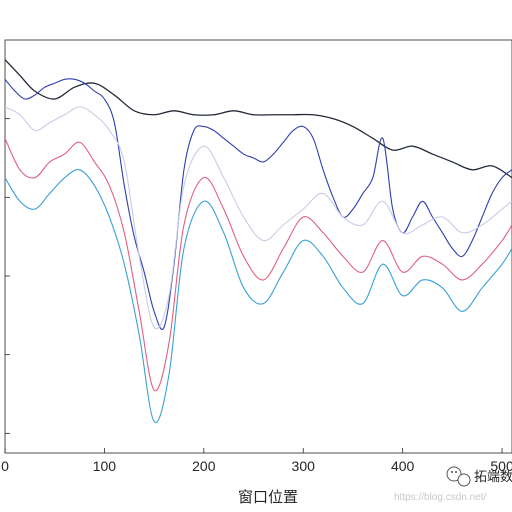 This screenshot has height=512, width=512. What do you see at coordinates (304, 466) in the screenshot?
I see `x-tick-label: 300` at bounding box center [304, 466].